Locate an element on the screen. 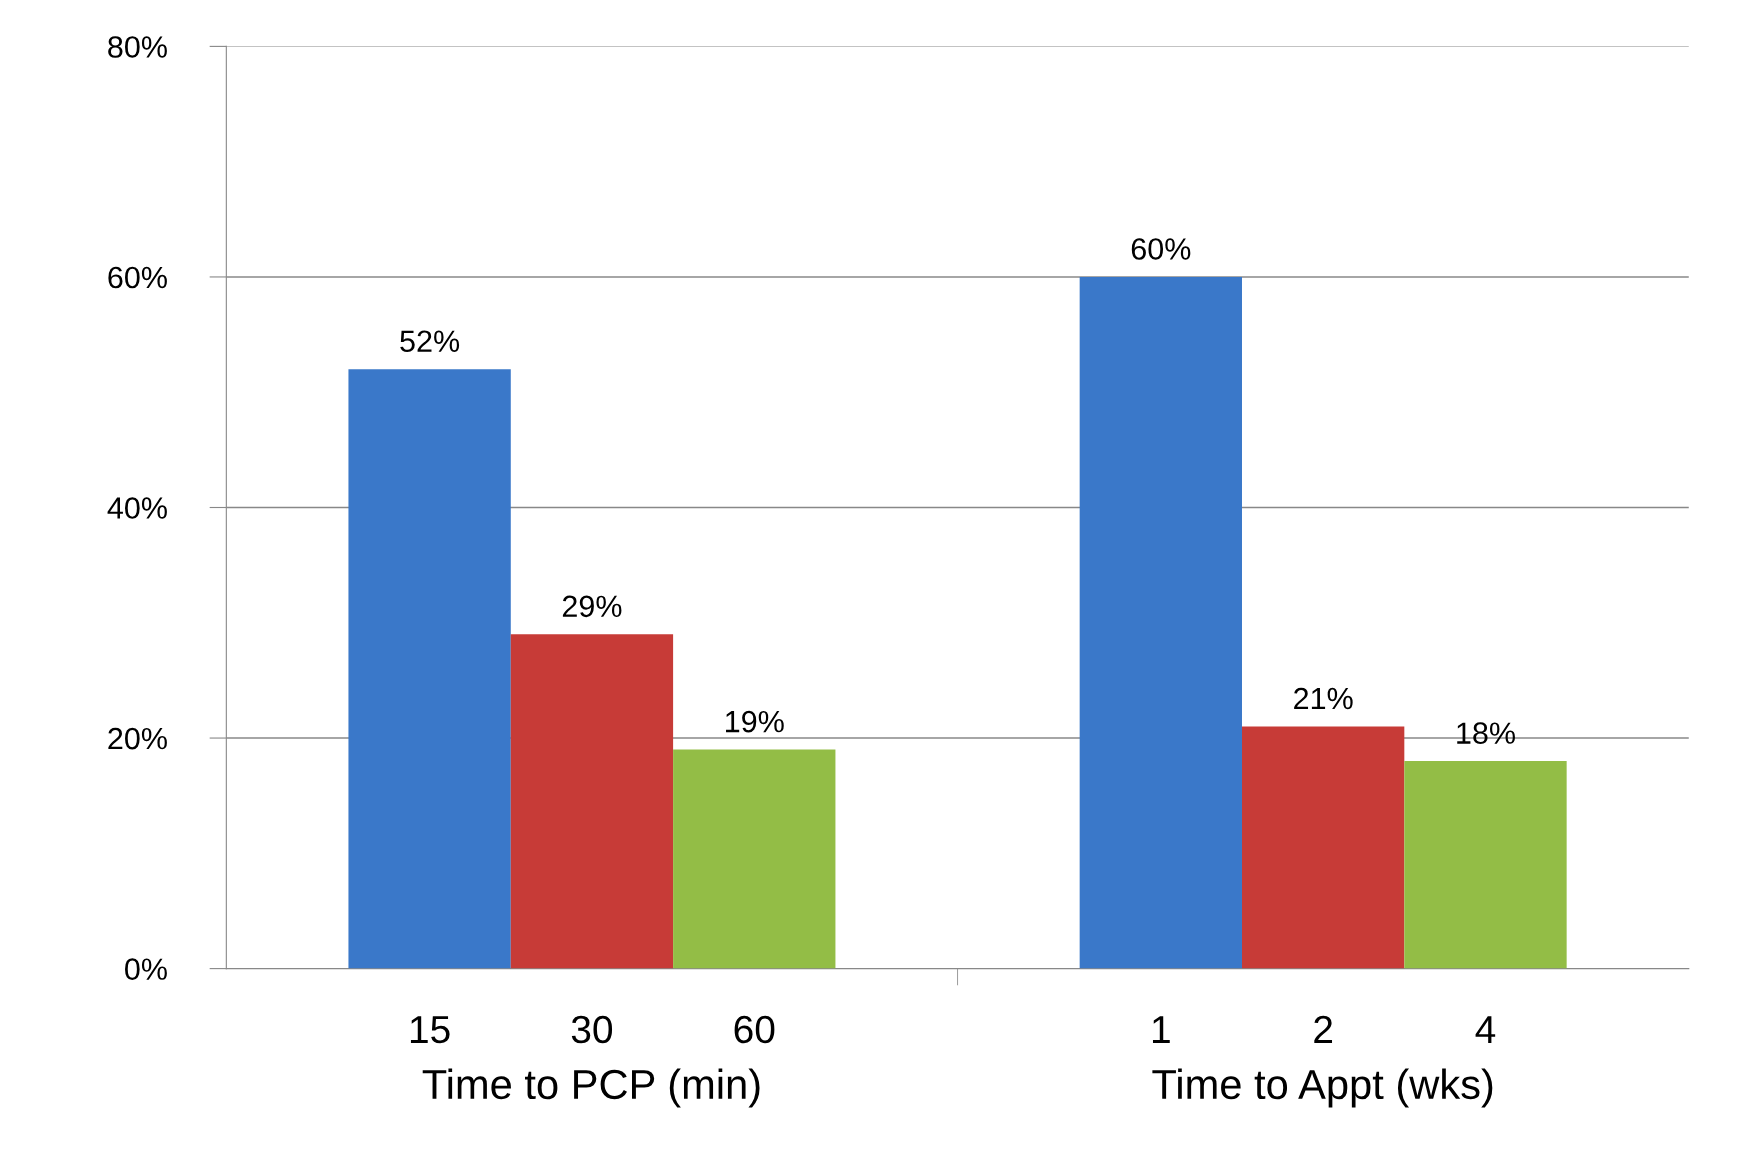 Image resolution: width=1741 pixels, height=1160 pixels. y-tick-label: 20% is located at coordinates (137, 738).